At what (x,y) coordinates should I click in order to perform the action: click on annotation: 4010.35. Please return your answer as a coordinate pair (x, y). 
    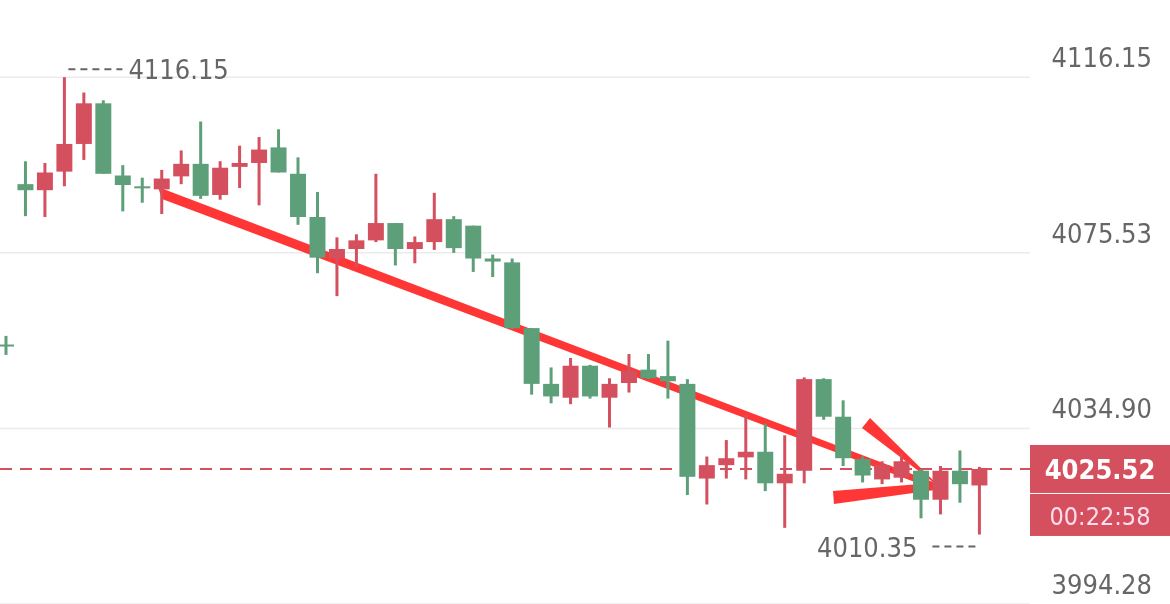
    Looking at the image, I should click on (867, 547).